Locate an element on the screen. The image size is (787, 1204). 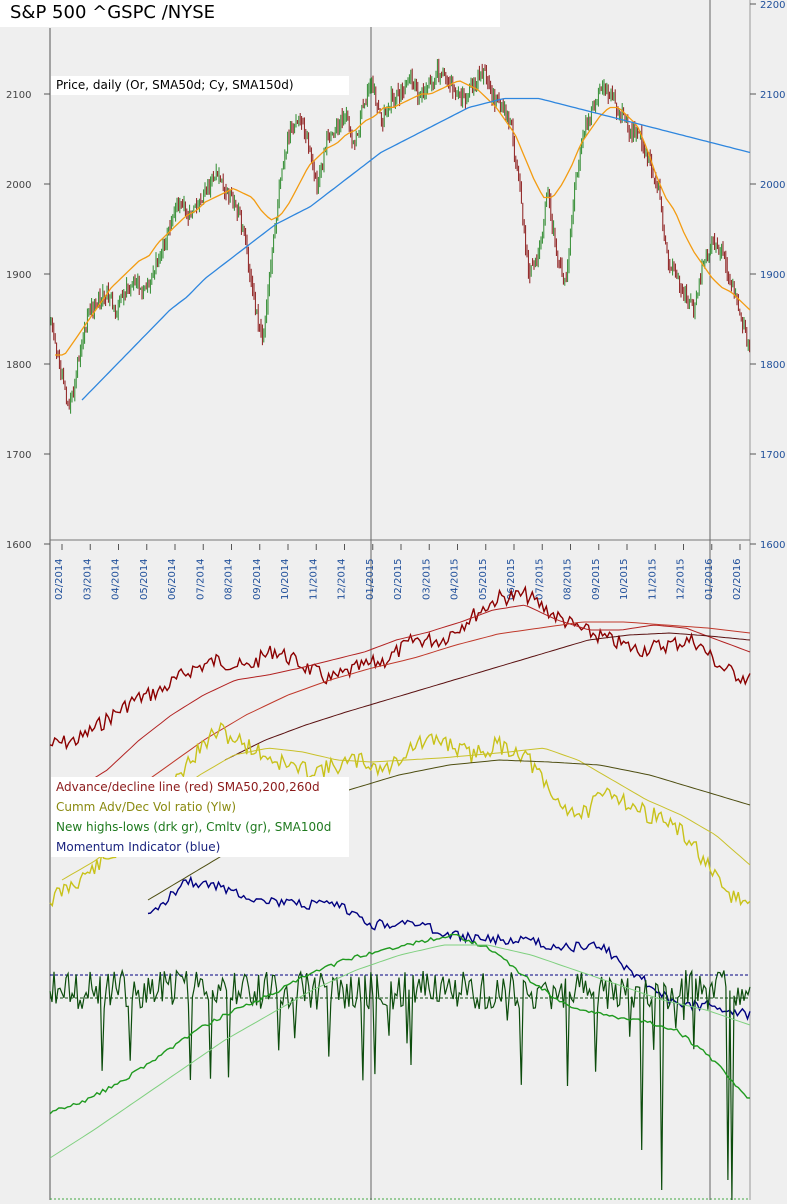
price-tick-right: 2100 is located at coordinates (772, 95).